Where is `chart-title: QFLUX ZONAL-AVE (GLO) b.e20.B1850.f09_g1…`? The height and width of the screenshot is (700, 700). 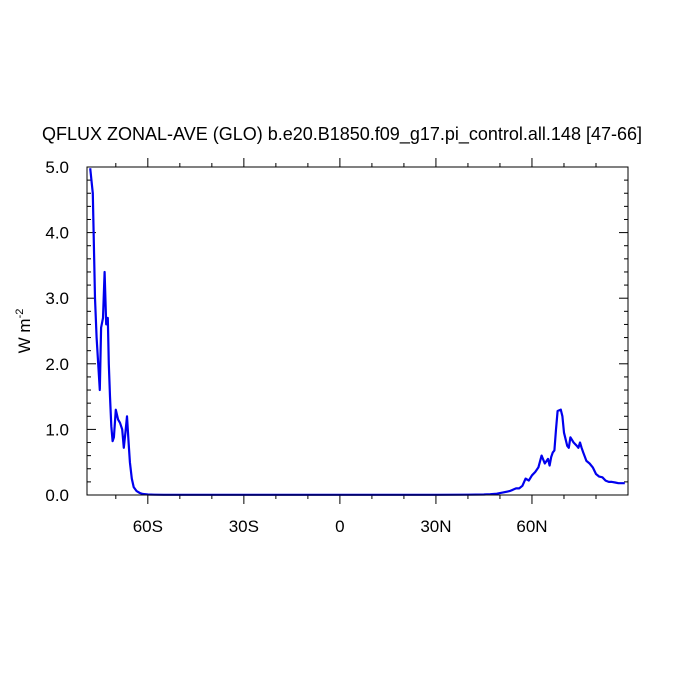 chart-title: QFLUX ZONAL-AVE (GLO) b.e20.B1850.f09_g1… is located at coordinates (342, 134).